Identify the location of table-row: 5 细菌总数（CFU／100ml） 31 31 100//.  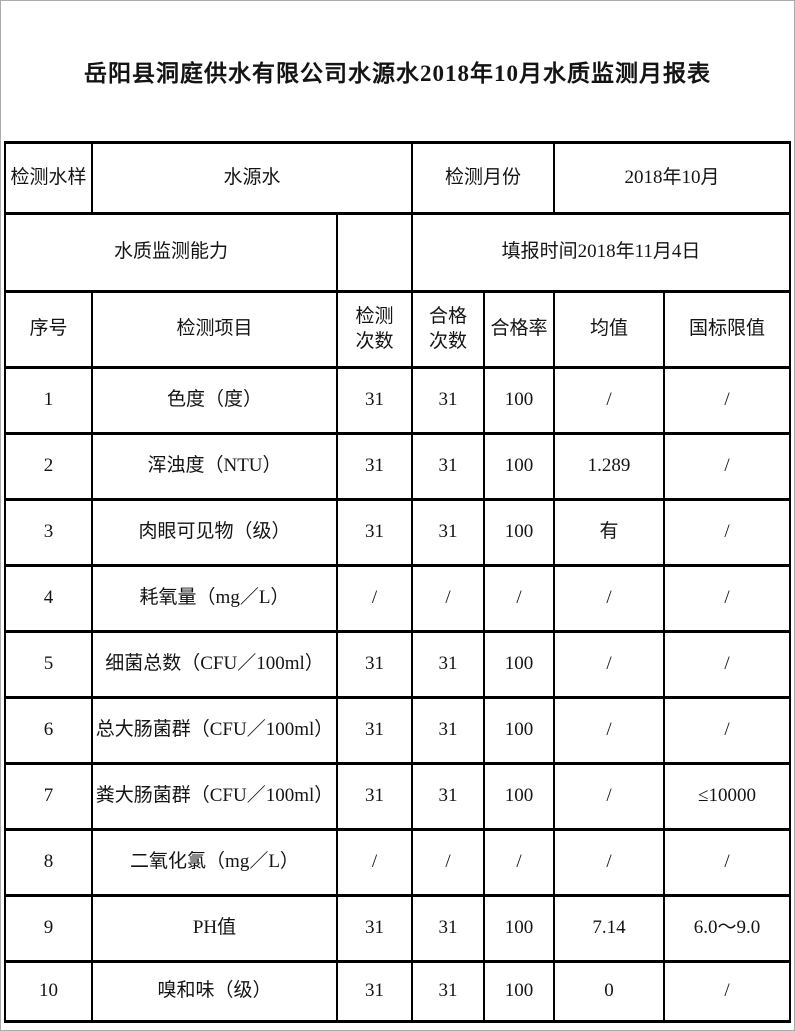
(398, 664).